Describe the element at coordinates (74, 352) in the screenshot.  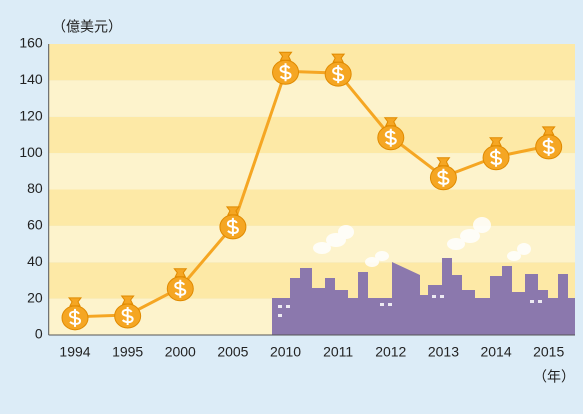
I see `x-tick-label: 1994` at that location.